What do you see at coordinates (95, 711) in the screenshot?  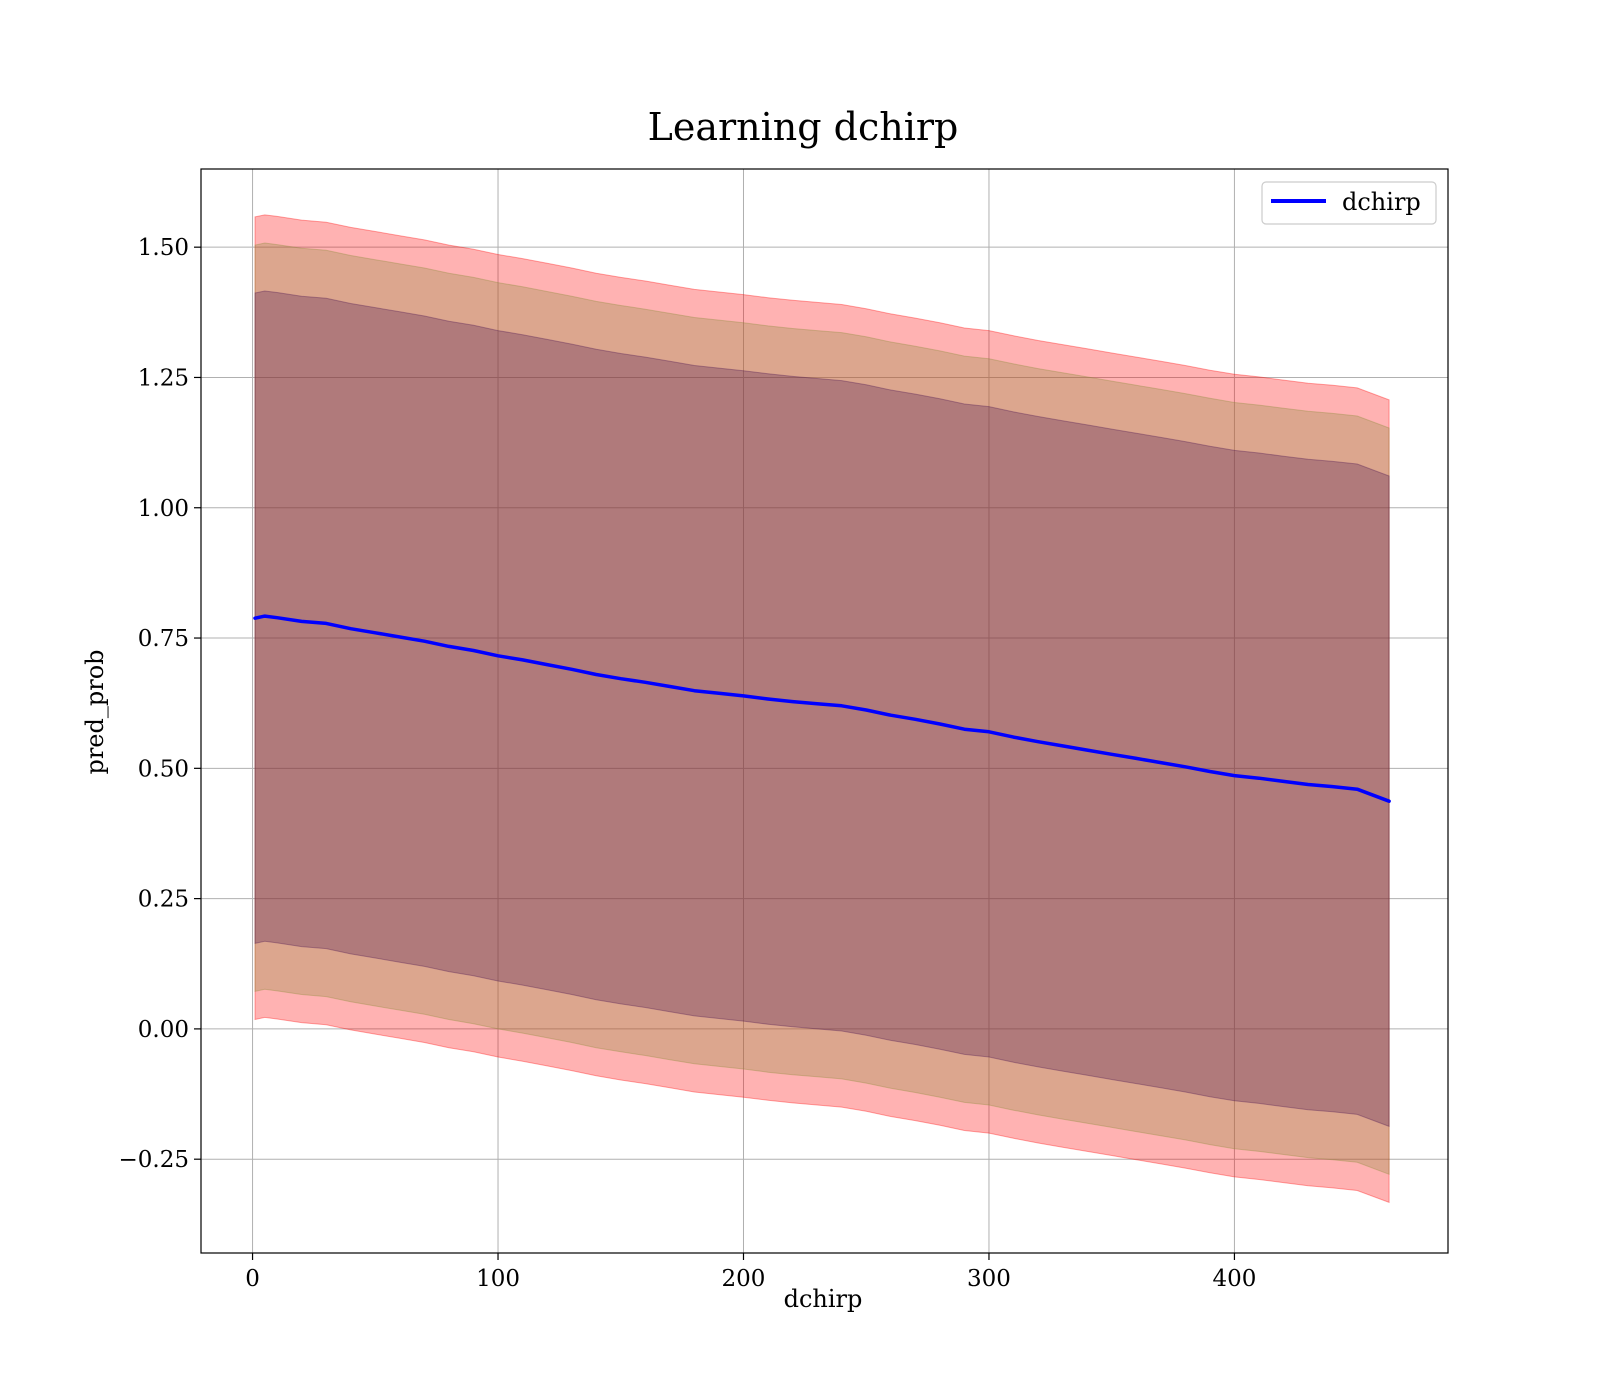 I see `y-axis-label: pred_prob` at bounding box center [95, 711].